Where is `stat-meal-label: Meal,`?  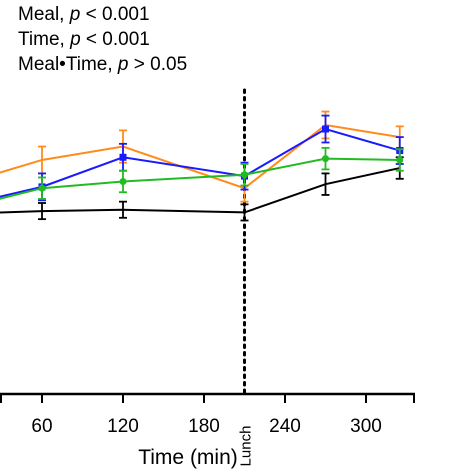 stat-meal-label: Meal, is located at coordinates (44, 14).